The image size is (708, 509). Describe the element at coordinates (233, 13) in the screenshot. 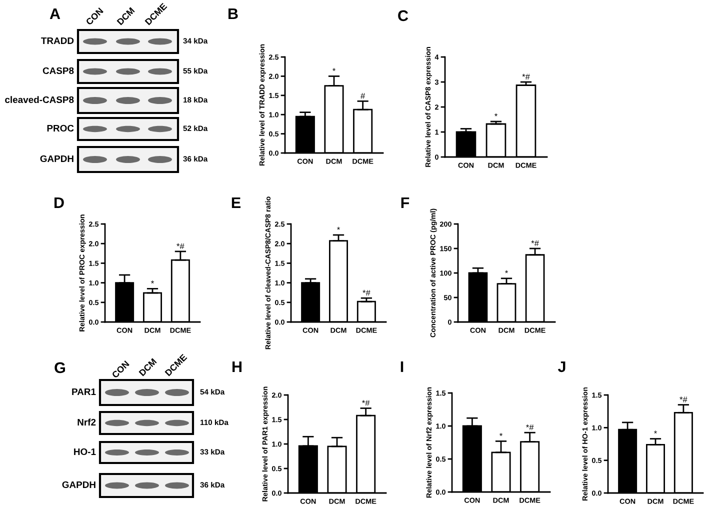

I see `chart-title: B` at that location.